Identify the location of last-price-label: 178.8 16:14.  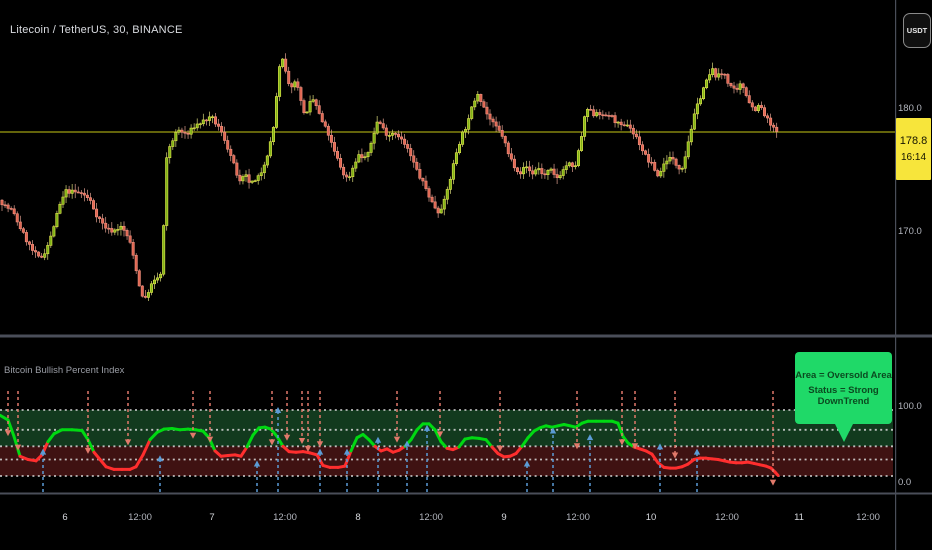
(913, 149).